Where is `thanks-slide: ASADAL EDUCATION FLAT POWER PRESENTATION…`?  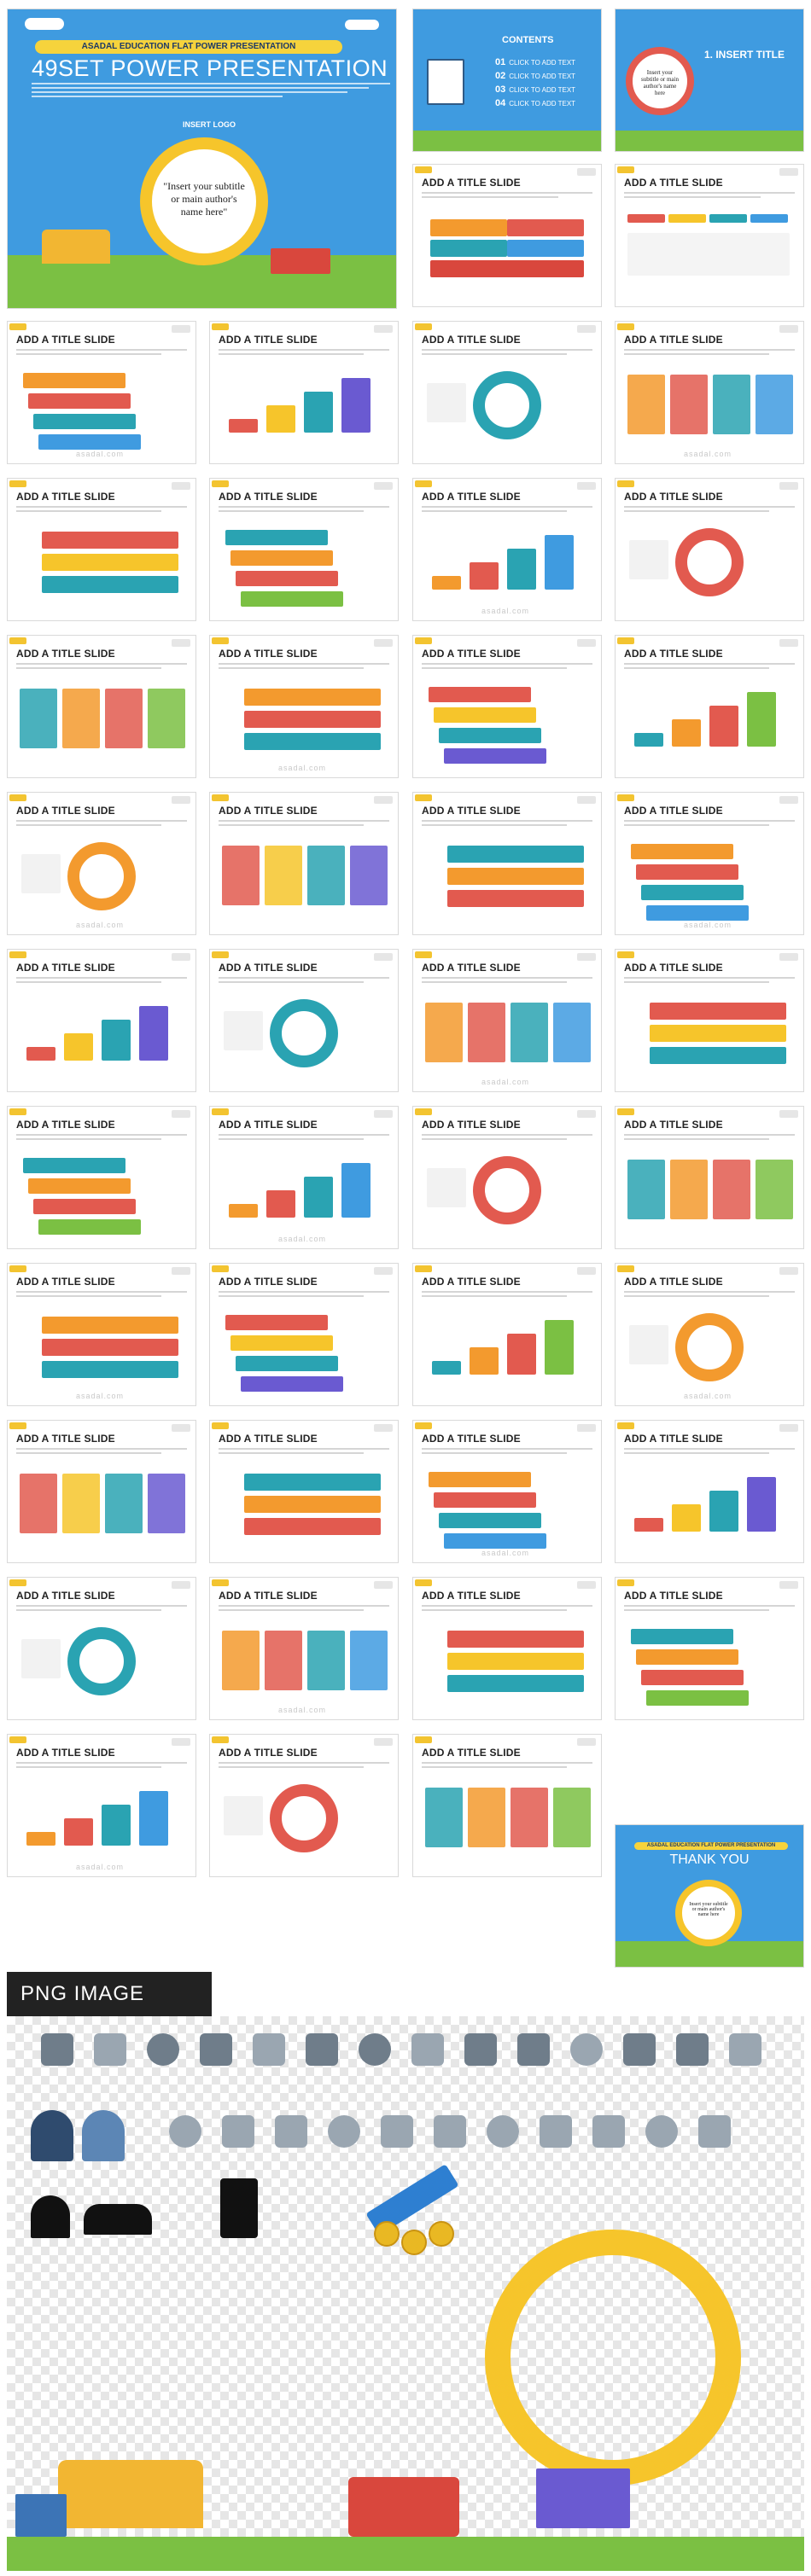
thanks-slide: ASADAL EDUCATION FLAT POWER PRESENTATION… is located at coordinates (709, 1896).